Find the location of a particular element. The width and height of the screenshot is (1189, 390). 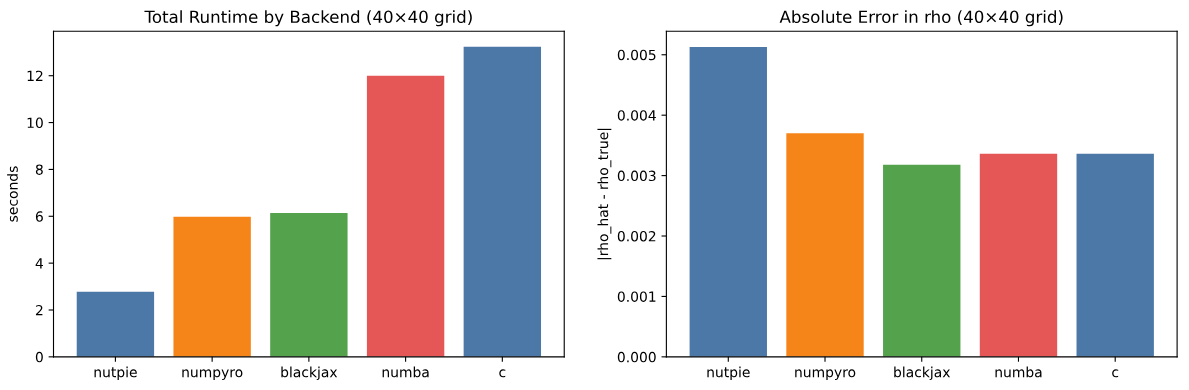

y-tick-label: 8 is located at coordinates (39, 169).